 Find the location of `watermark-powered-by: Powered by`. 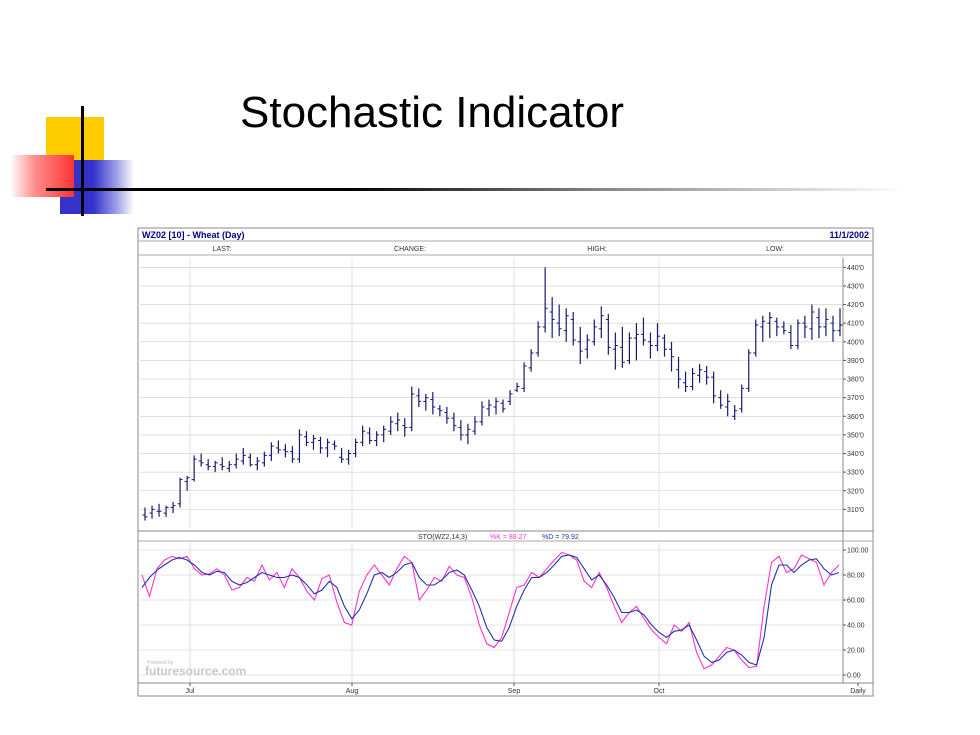

watermark-powered-by: Powered by is located at coordinates (160, 663).